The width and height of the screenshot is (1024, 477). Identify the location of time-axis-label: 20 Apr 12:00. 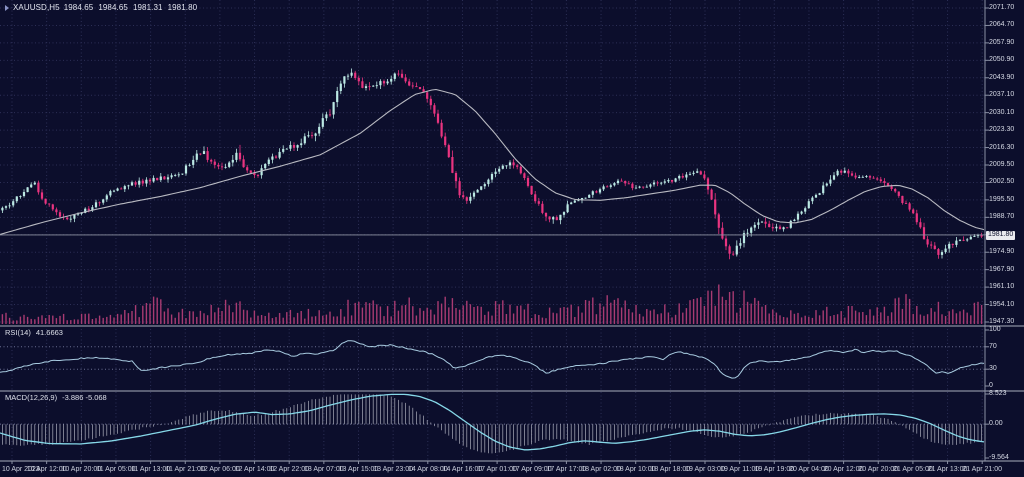
(843, 469).